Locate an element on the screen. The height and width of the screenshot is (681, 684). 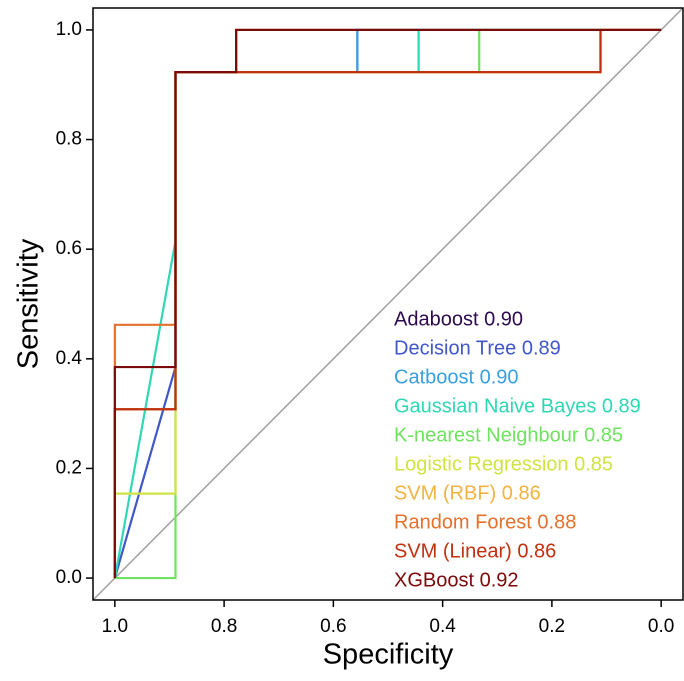
legend-label: XGBoost 0.92 is located at coordinates (456, 580).